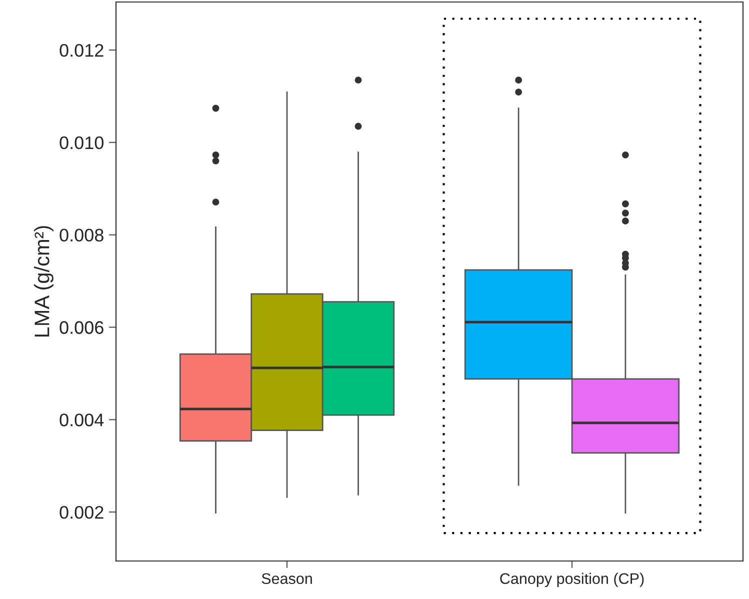 This screenshot has height=599, width=749. Describe the element at coordinates (82, 143) in the screenshot. I see `y-tick-label: 0.010` at that location.